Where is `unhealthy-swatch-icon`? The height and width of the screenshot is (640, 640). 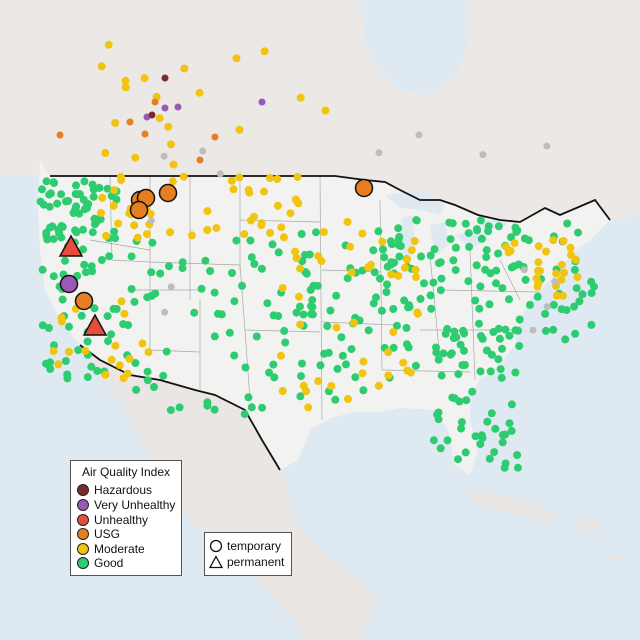 unhealthy-swatch-icon is located at coordinates (83, 520).